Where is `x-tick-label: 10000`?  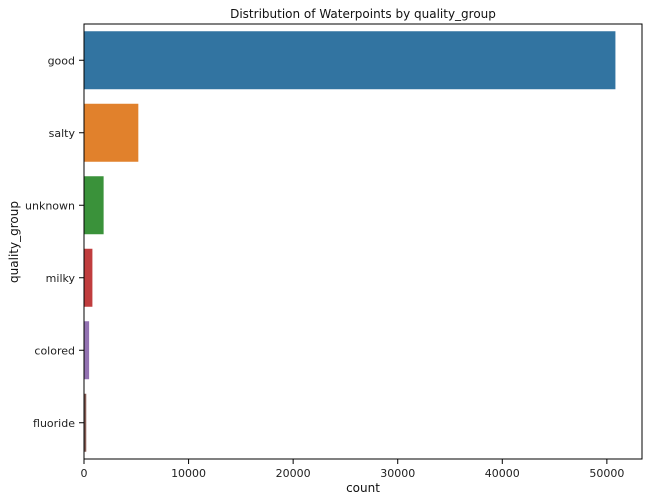 x-tick-label: 10000 is located at coordinates (188, 473).